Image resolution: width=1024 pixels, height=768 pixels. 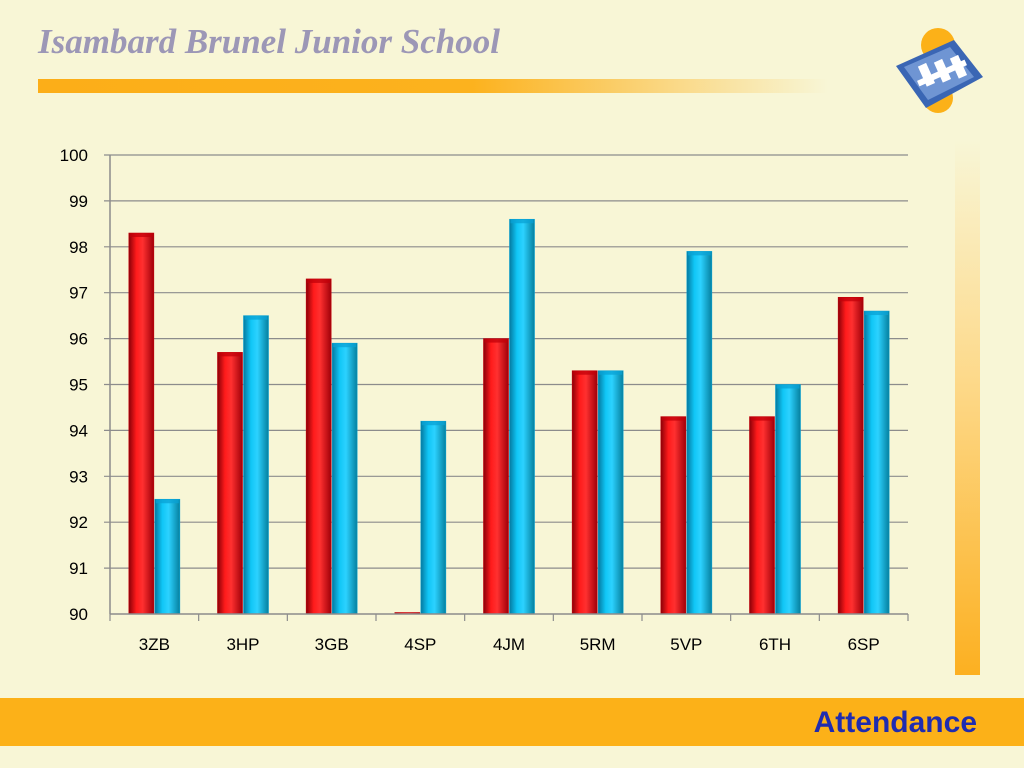 I want to click on bar-series2-5RM, so click(x=610, y=492).